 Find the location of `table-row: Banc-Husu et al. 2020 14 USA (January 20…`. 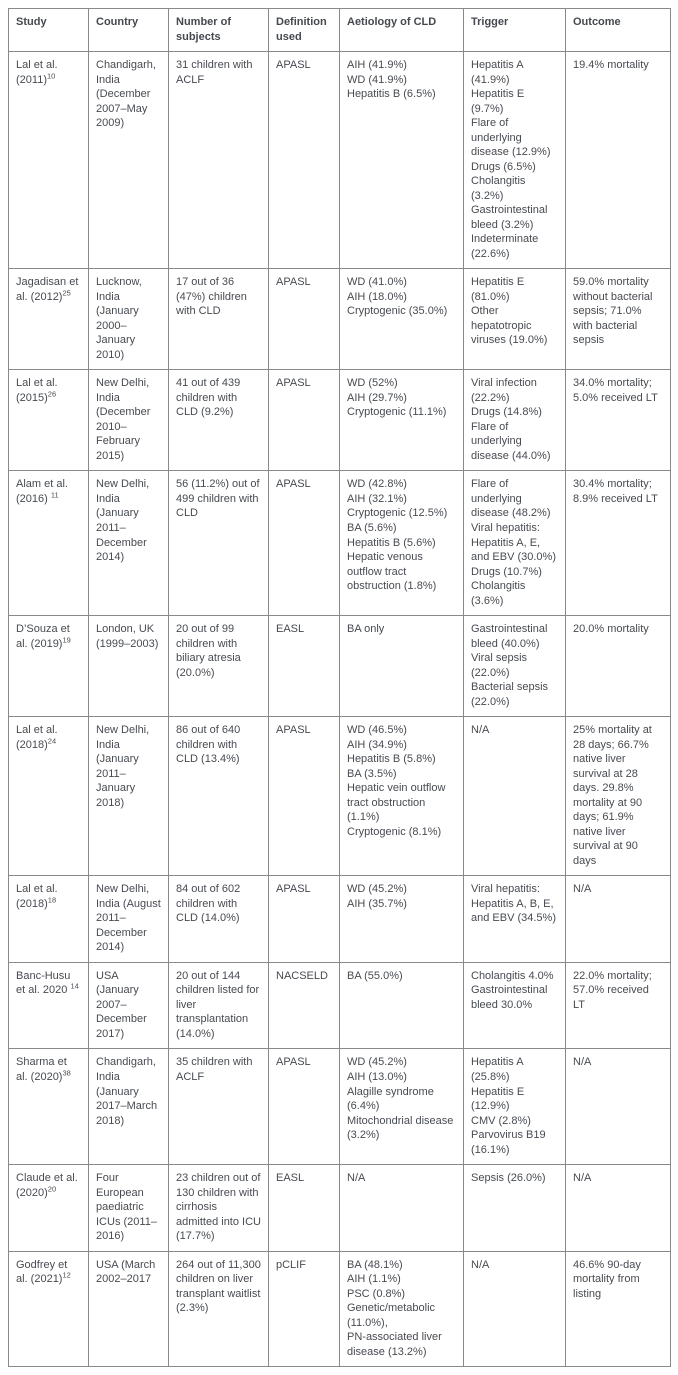

table-row: Banc-Husu et al. 2020 14 USA (January 20… is located at coordinates (339, 1005).